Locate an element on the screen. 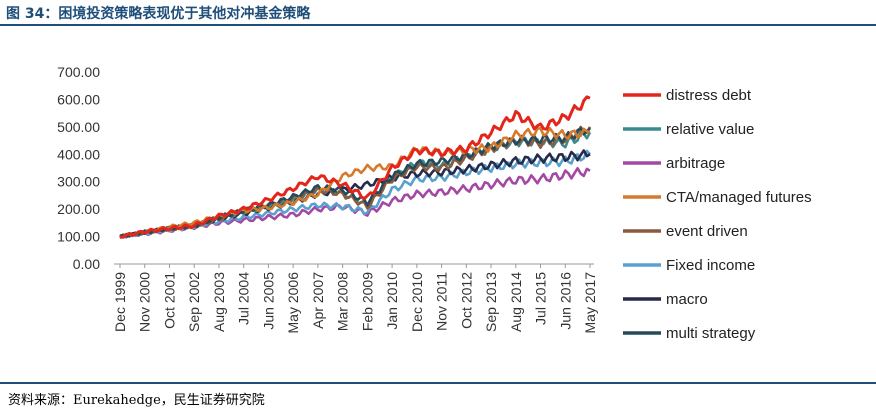 The width and height of the screenshot is (876, 408). x-tick-label: Jul 2015 is located at coordinates (541, 298).